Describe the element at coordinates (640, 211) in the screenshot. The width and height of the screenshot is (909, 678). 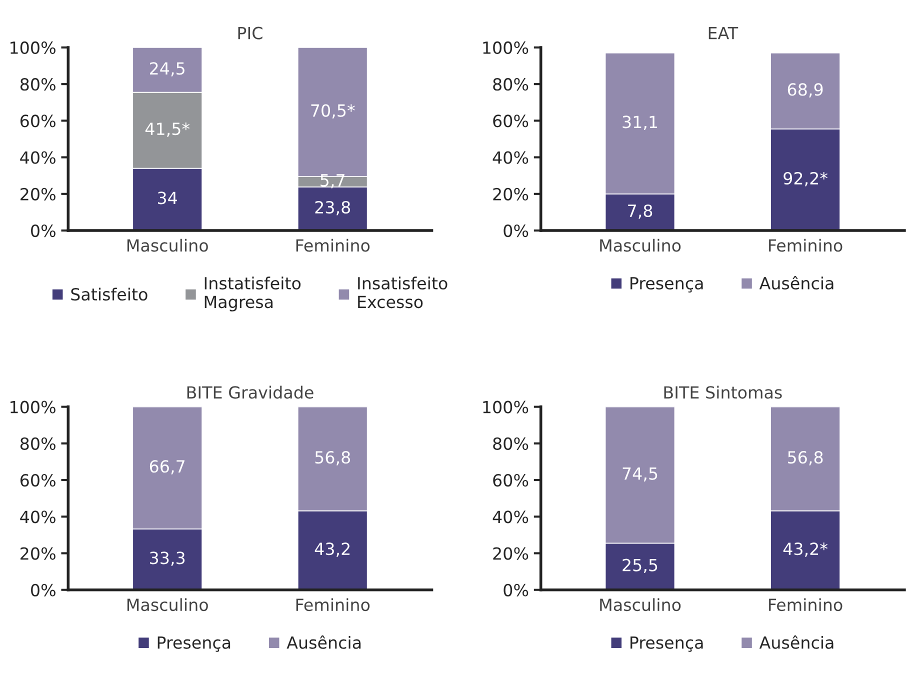
I see `annotation: 7,8` at that location.